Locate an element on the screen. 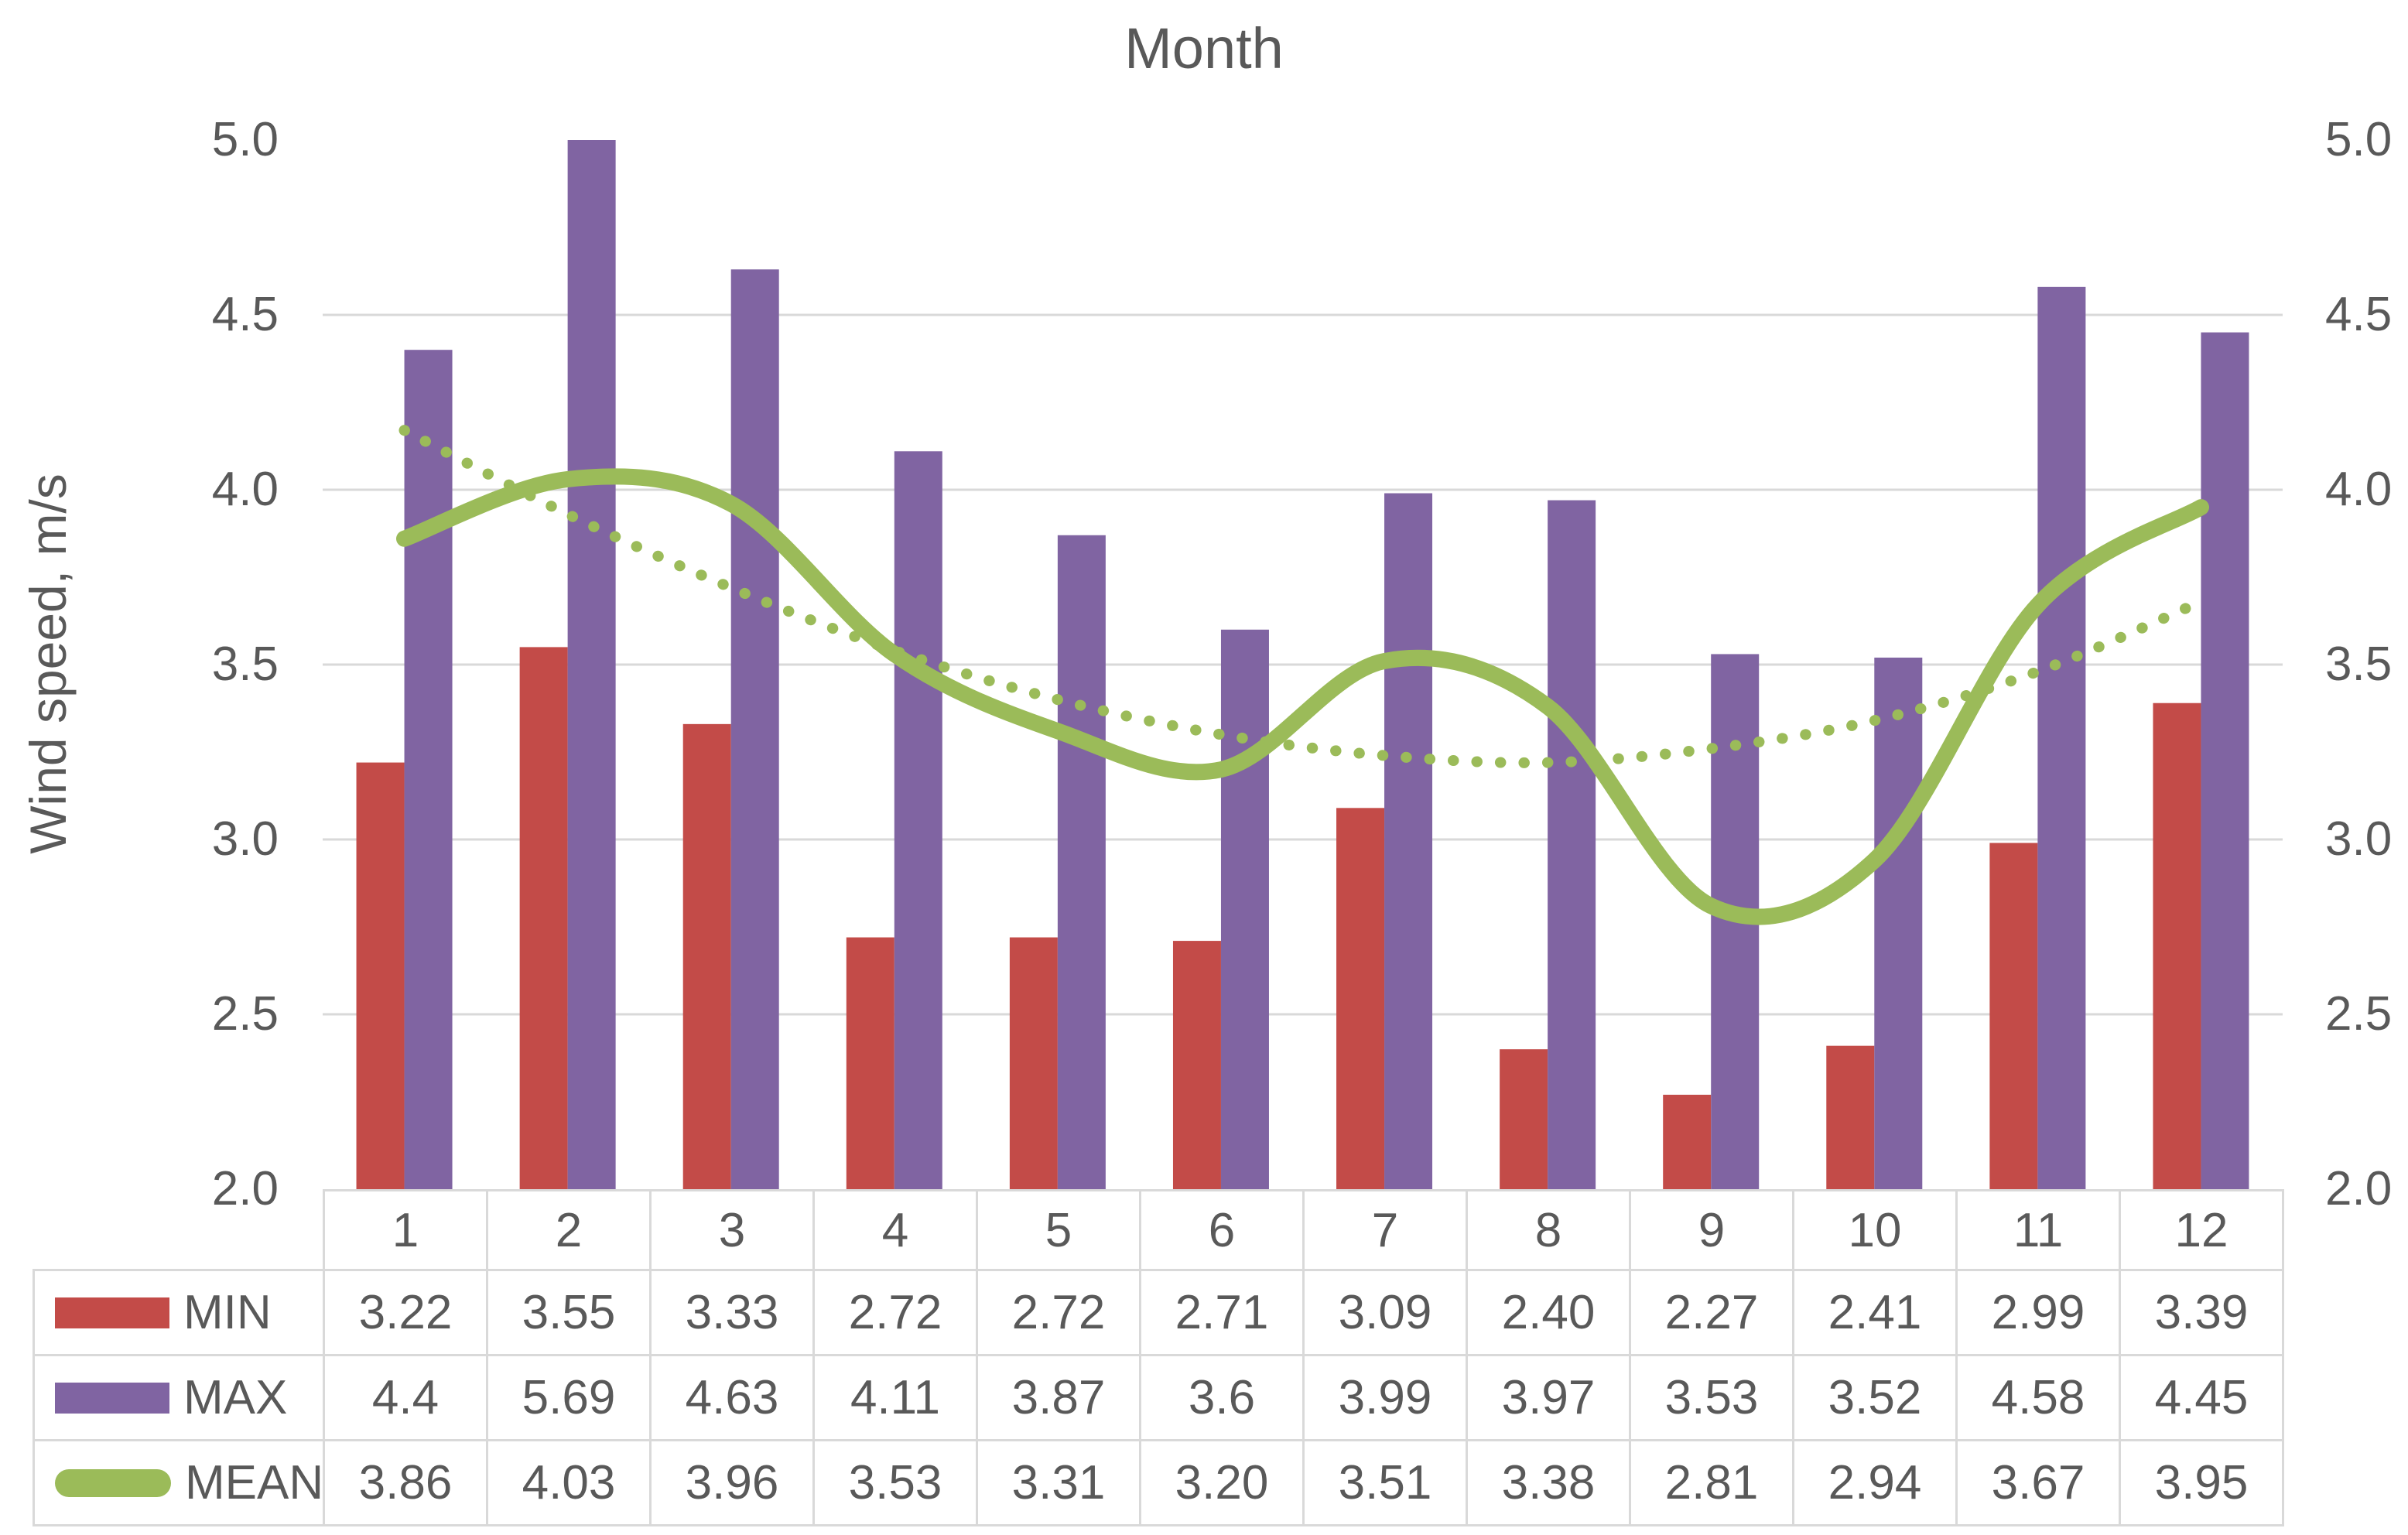 This screenshot has width=2408, height=1535. value-cell-mean-month-1: 3.86 is located at coordinates (405, 1482).